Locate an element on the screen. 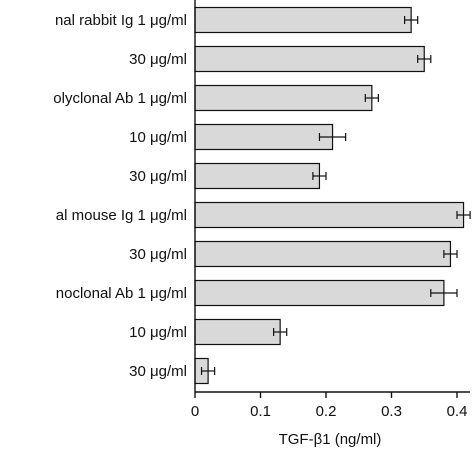  x-tick-label: 0.3 is located at coordinates (391, 411).